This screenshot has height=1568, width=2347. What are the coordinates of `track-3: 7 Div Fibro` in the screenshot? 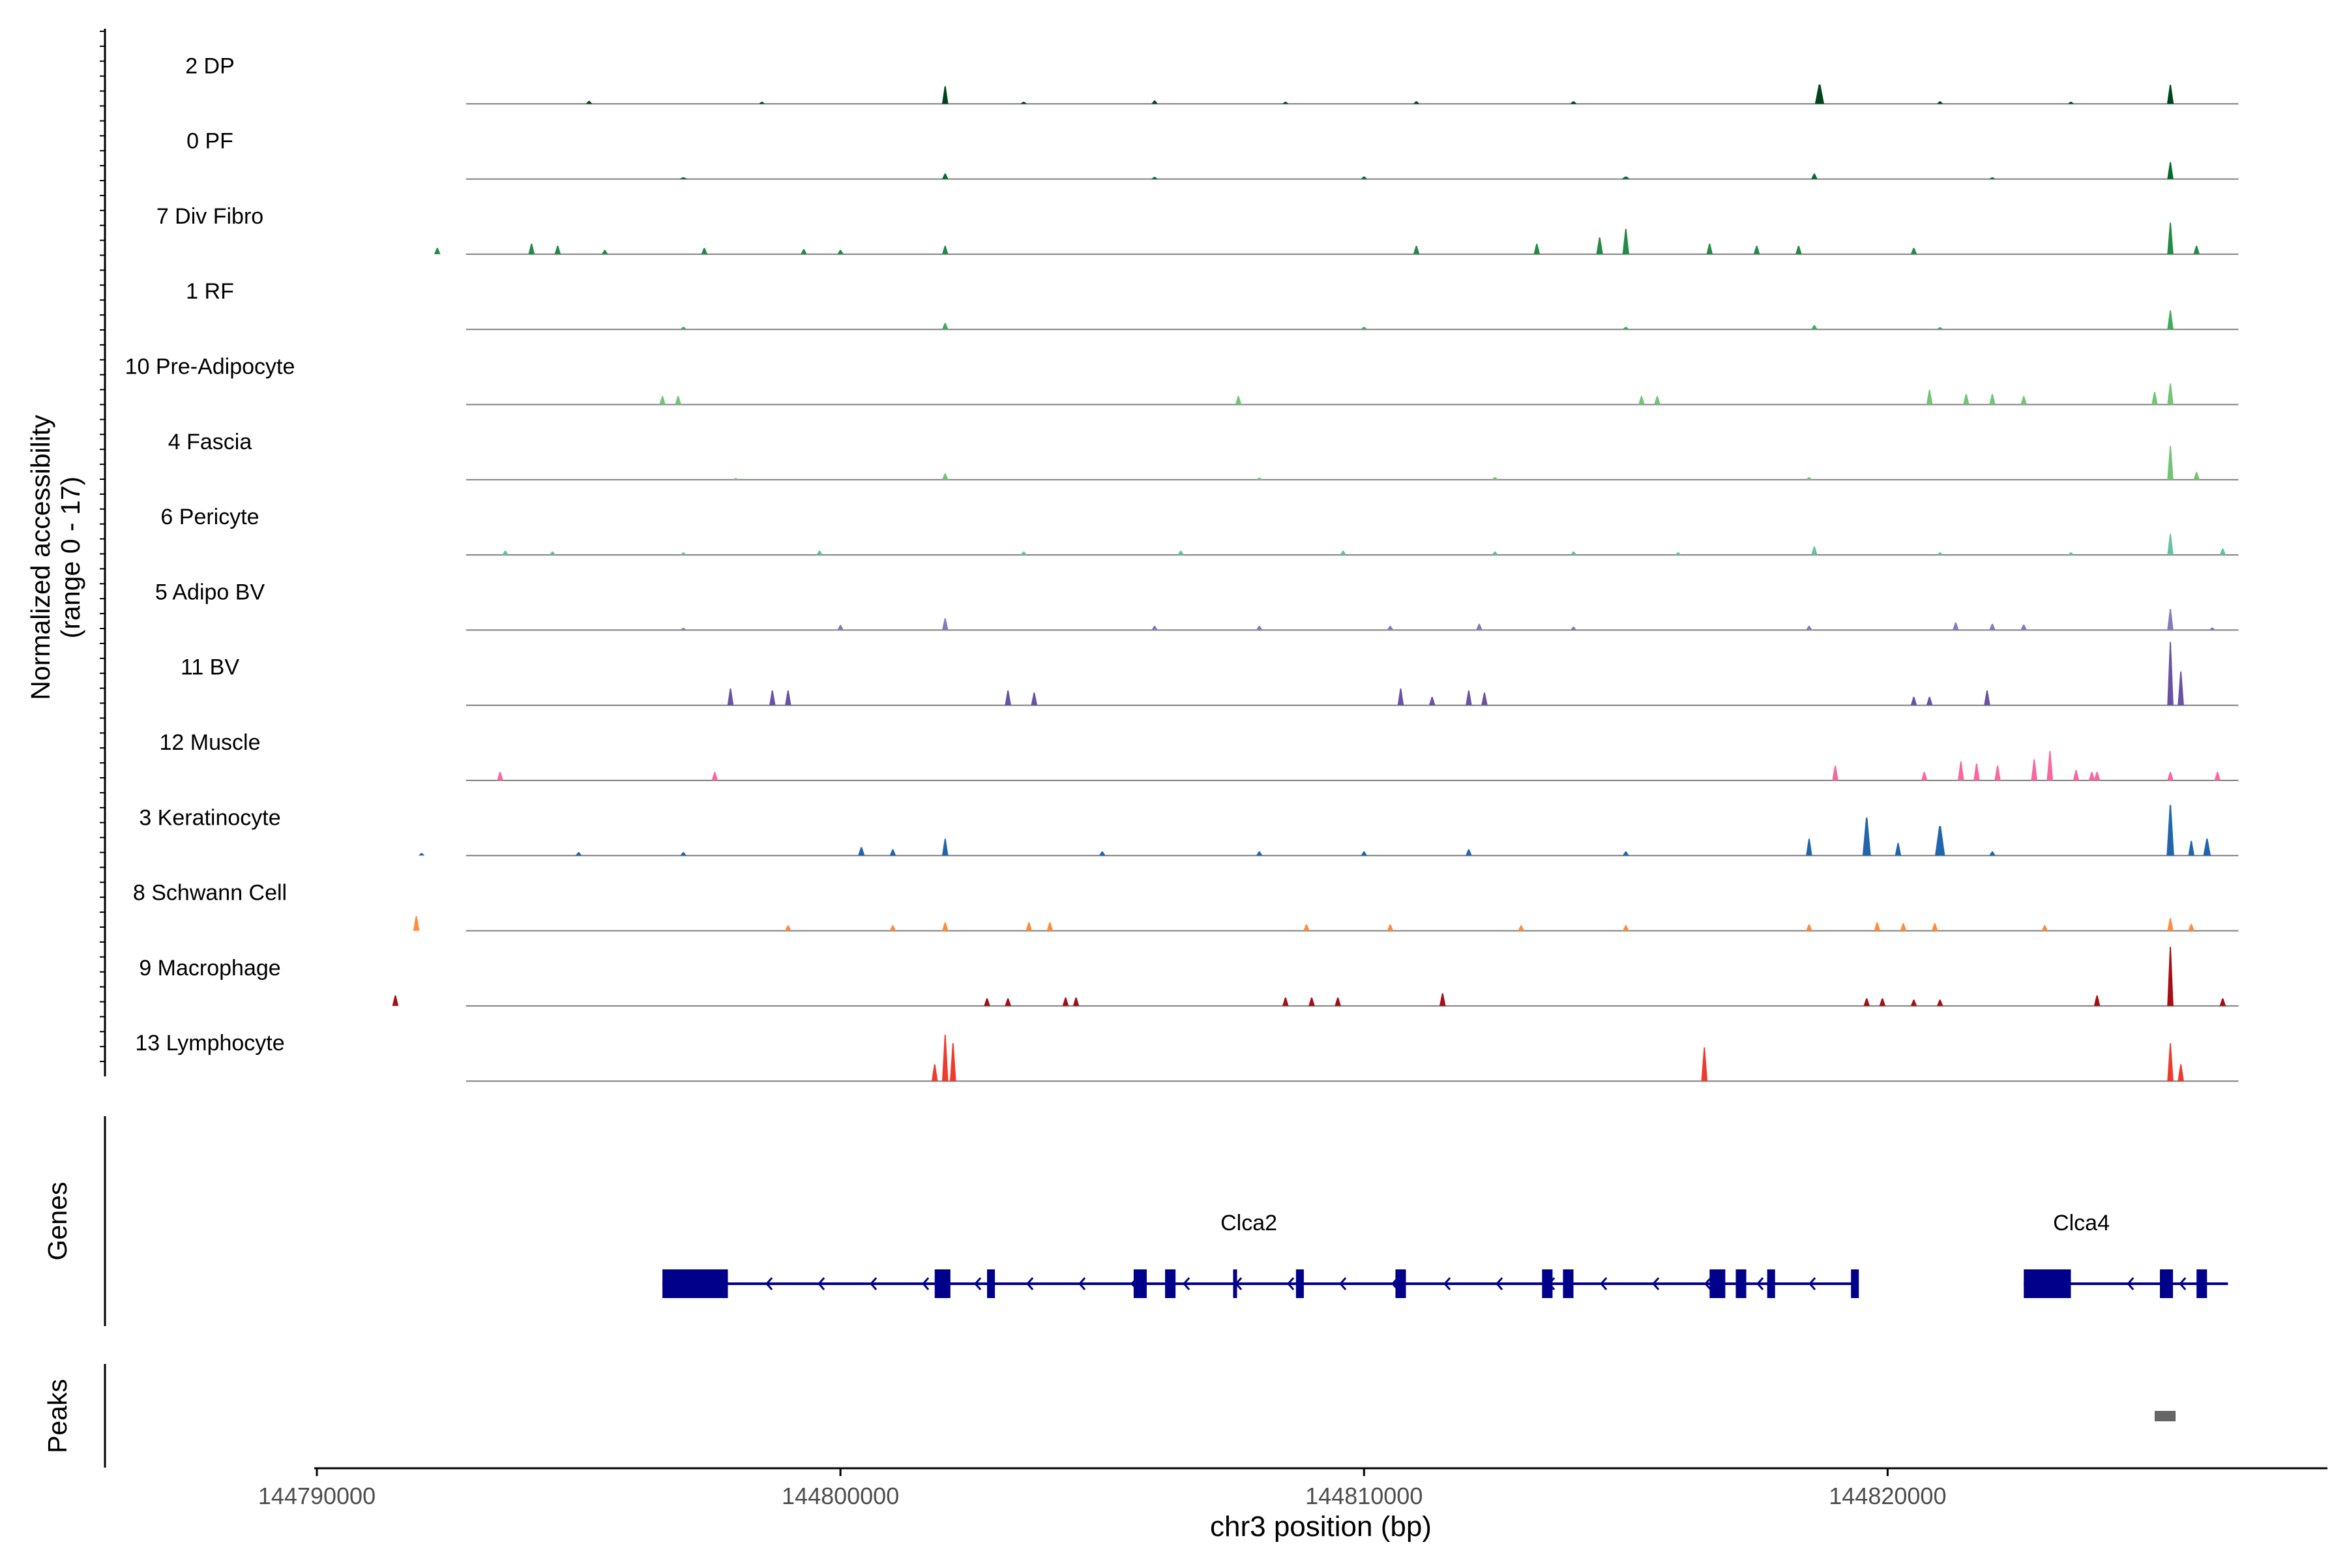 It's located at (1197, 230).